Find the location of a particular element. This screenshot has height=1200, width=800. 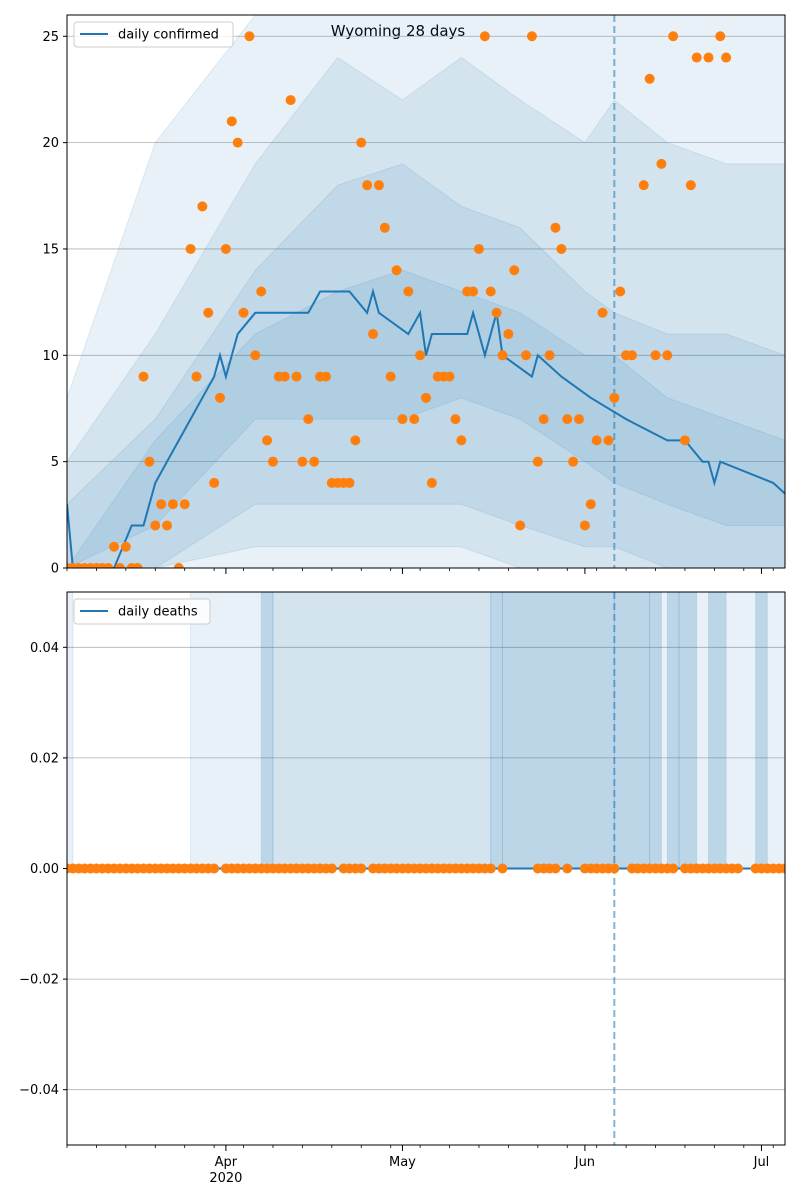

y-tick-label: −0.02 is located at coordinates (39, 980).